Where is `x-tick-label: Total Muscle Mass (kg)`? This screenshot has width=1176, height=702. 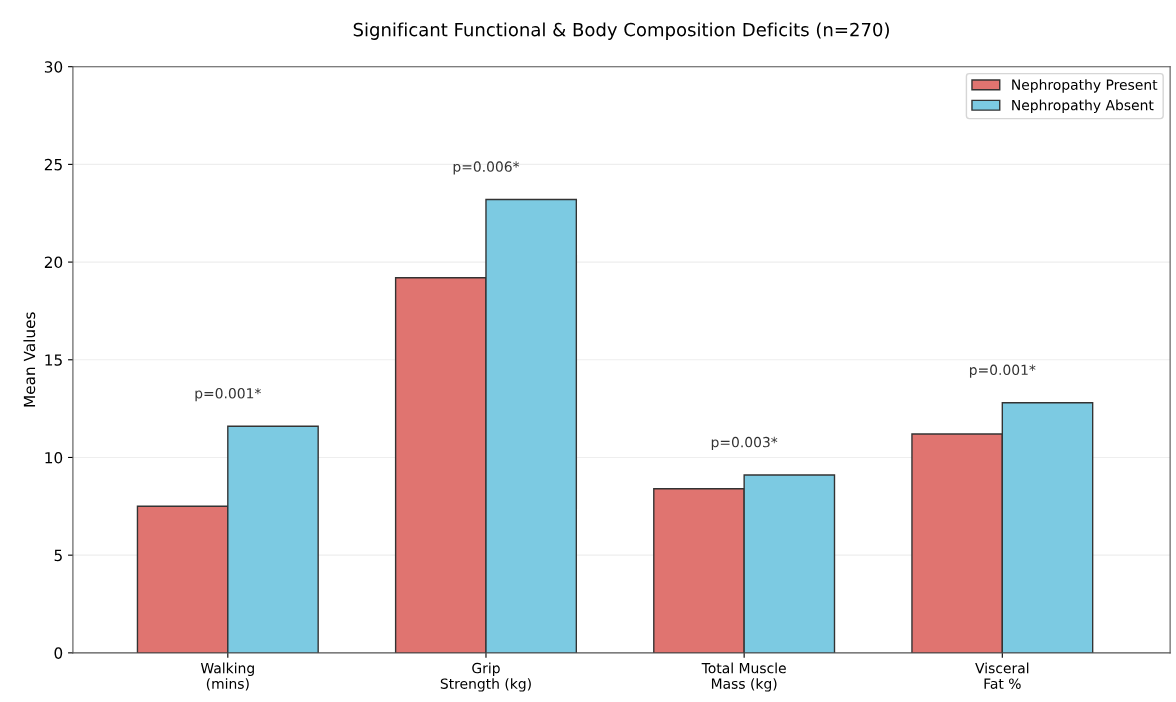 x-tick-label: Total Muscle Mass (kg) is located at coordinates (743, 677).